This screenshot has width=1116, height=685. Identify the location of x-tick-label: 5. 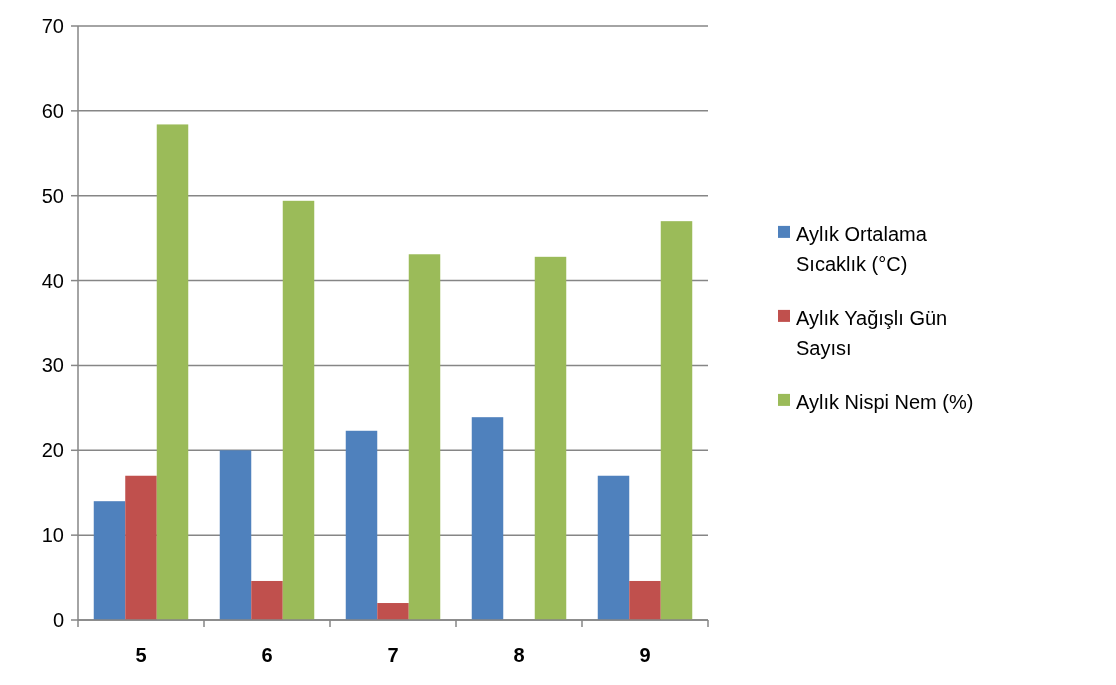
(141, 655).